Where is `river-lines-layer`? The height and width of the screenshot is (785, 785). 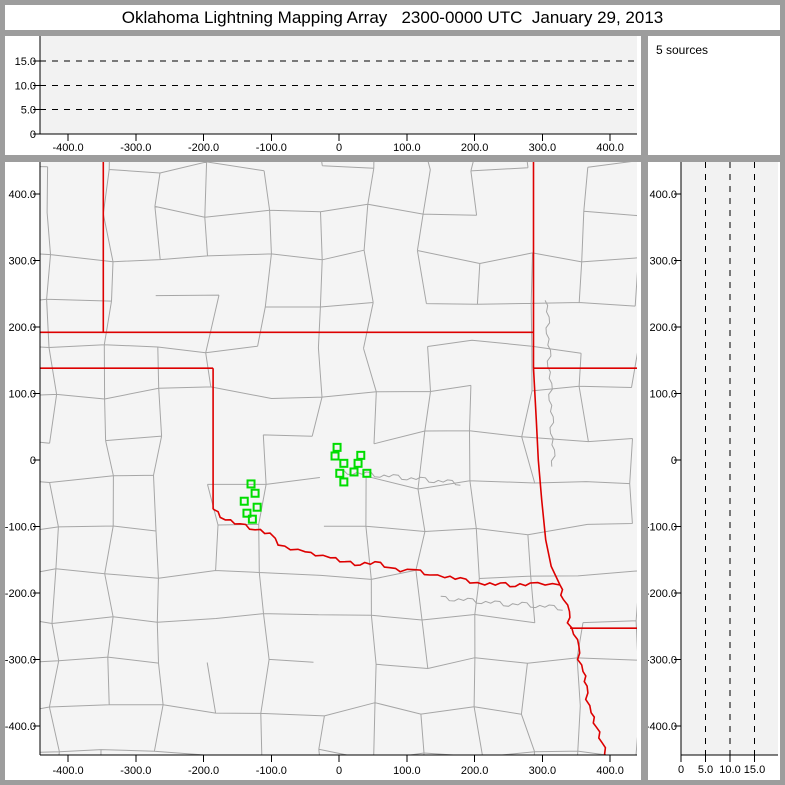
river-lines-layer is located at coordinates (450, 455).